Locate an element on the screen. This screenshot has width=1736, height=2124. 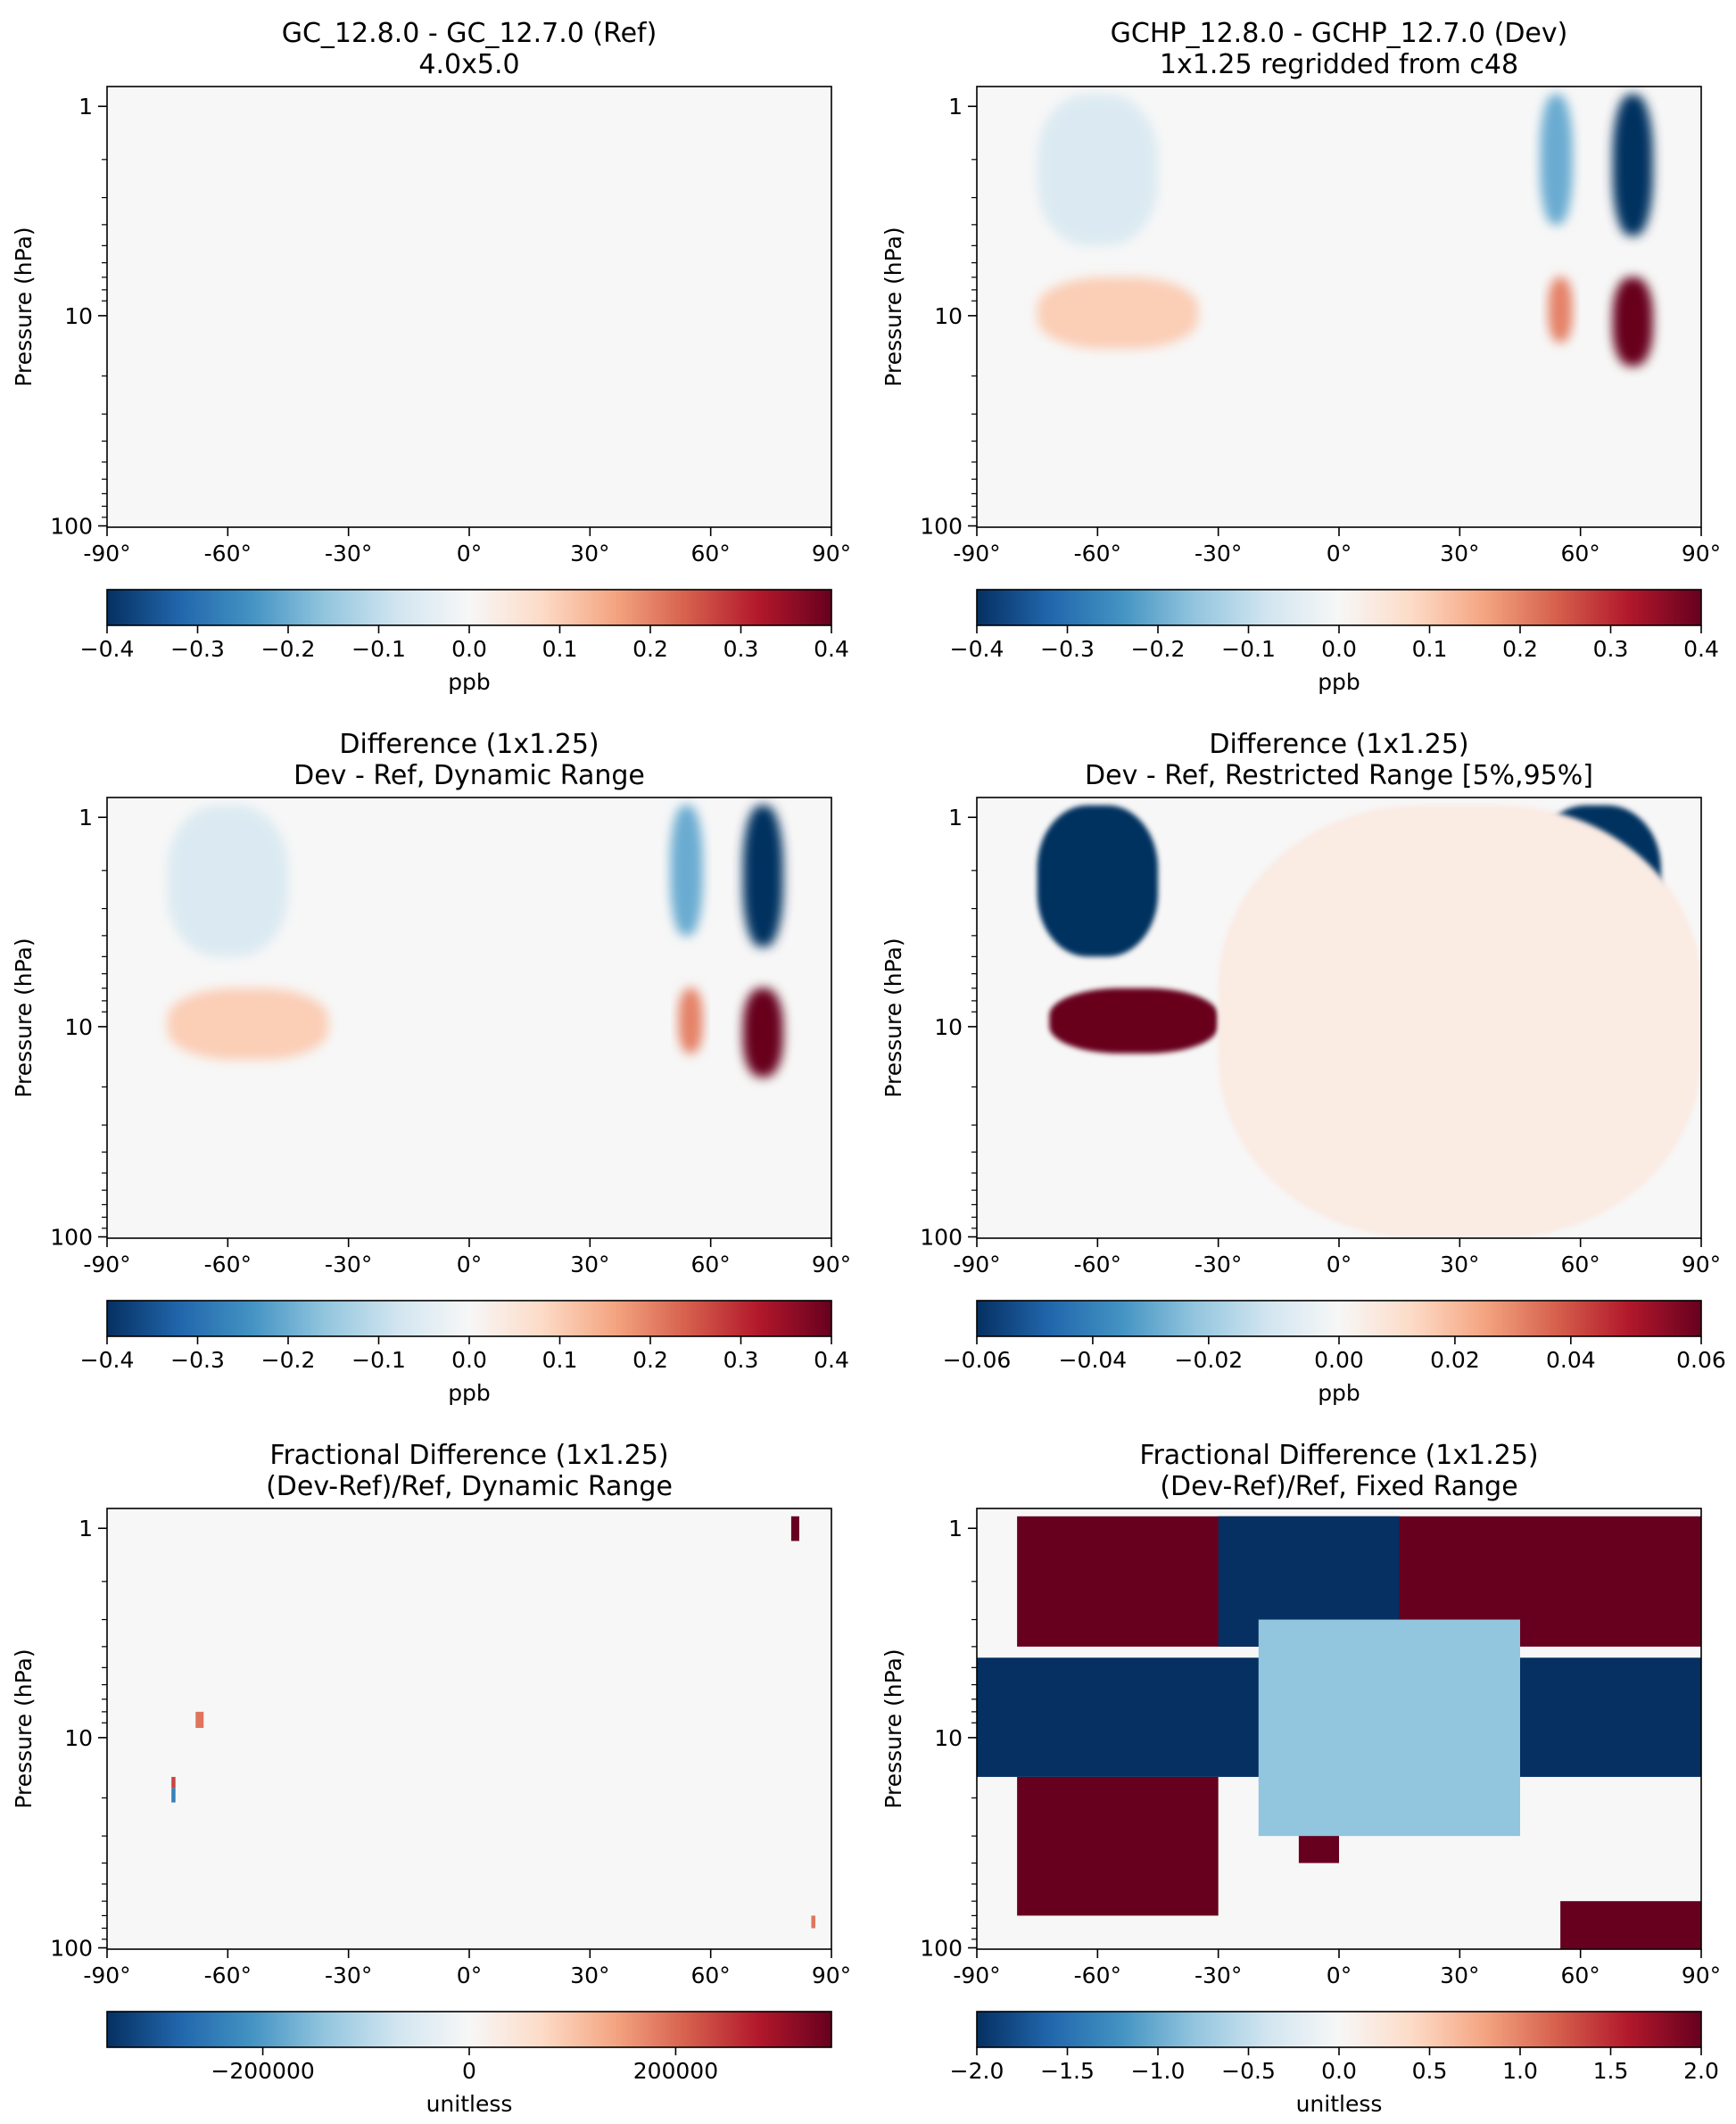
panel-title-line2: Dev - Ref, Restricted Range [5%,95%] is located at coordinates (1339, 775).